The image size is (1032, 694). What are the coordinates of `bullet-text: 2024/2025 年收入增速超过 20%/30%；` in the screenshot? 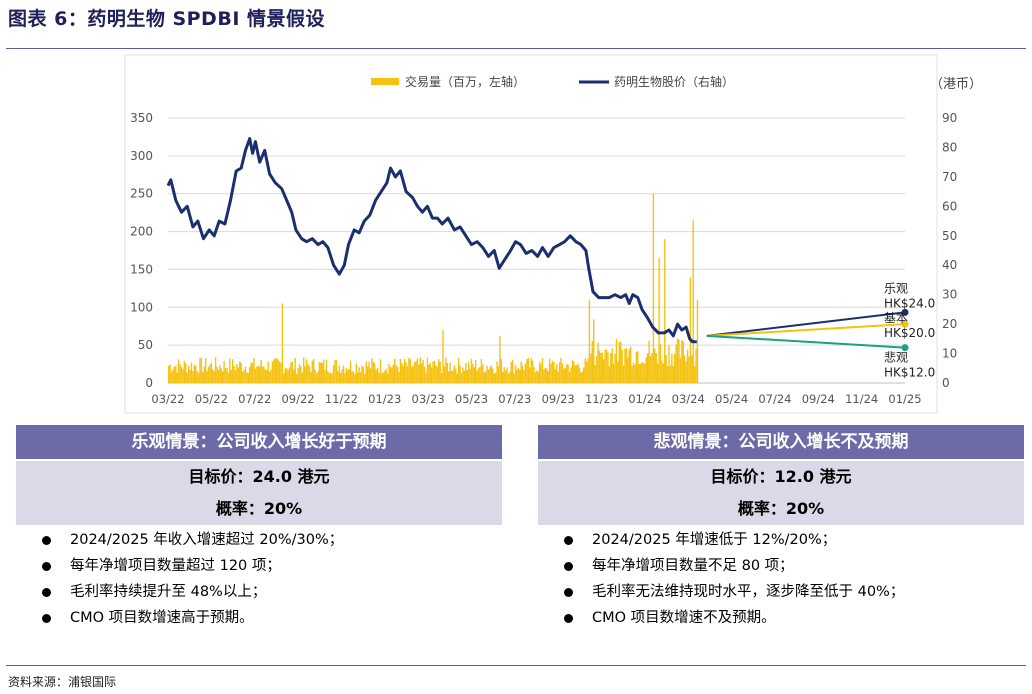 It's located at (207, 540).